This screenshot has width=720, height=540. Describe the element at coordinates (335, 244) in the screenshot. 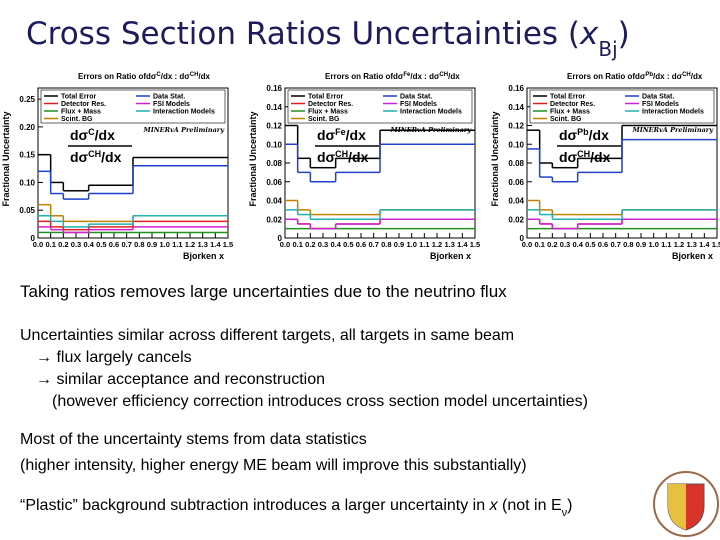

I see `x-tick-label: 0.4` at that location.